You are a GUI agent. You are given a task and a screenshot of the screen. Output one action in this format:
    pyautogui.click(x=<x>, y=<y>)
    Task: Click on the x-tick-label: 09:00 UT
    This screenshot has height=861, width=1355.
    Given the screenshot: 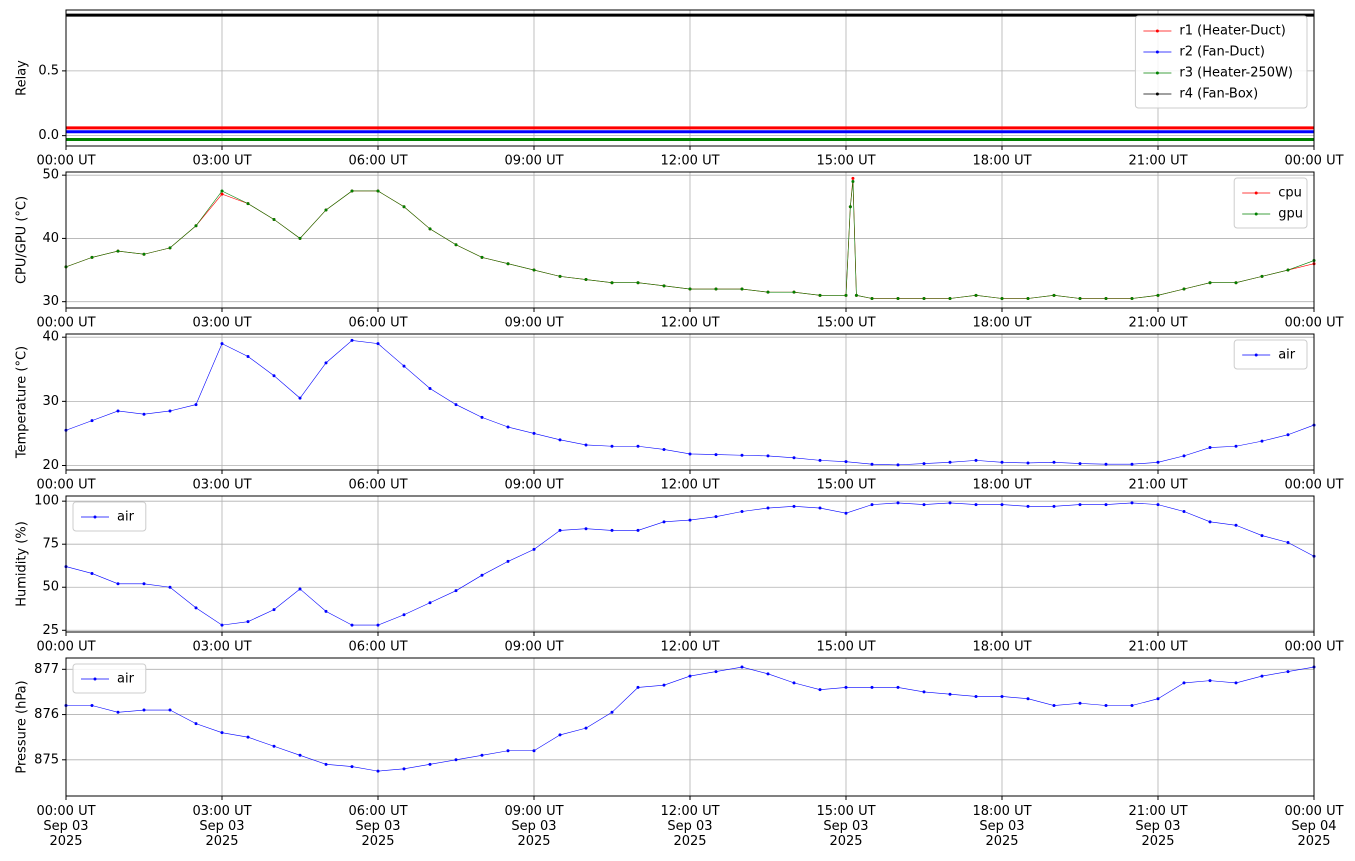 What is the action you would take?
    pyautogui.click(x=533, y=485)
    